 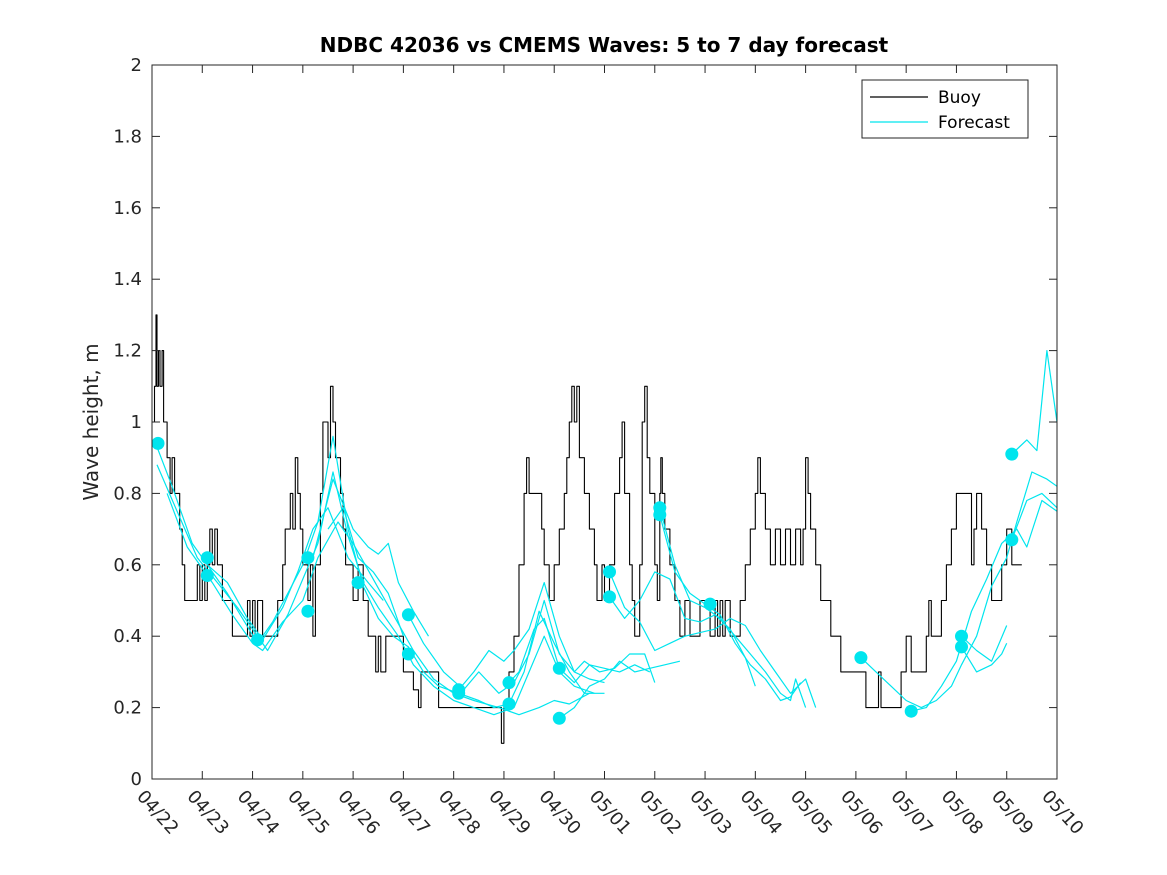 I want to click on y-tick-label-3: 0.6, so click(x=127, y=565).